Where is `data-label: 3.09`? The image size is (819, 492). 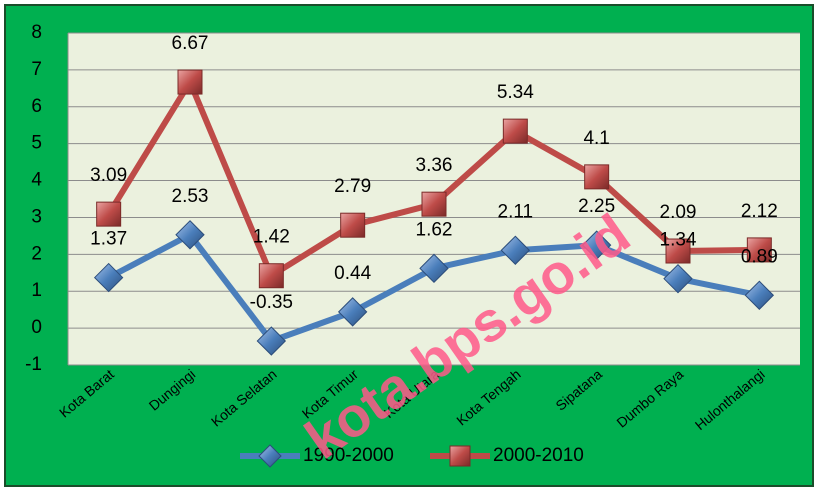 data-label: 3.09 is located at coordinates (108, 175).